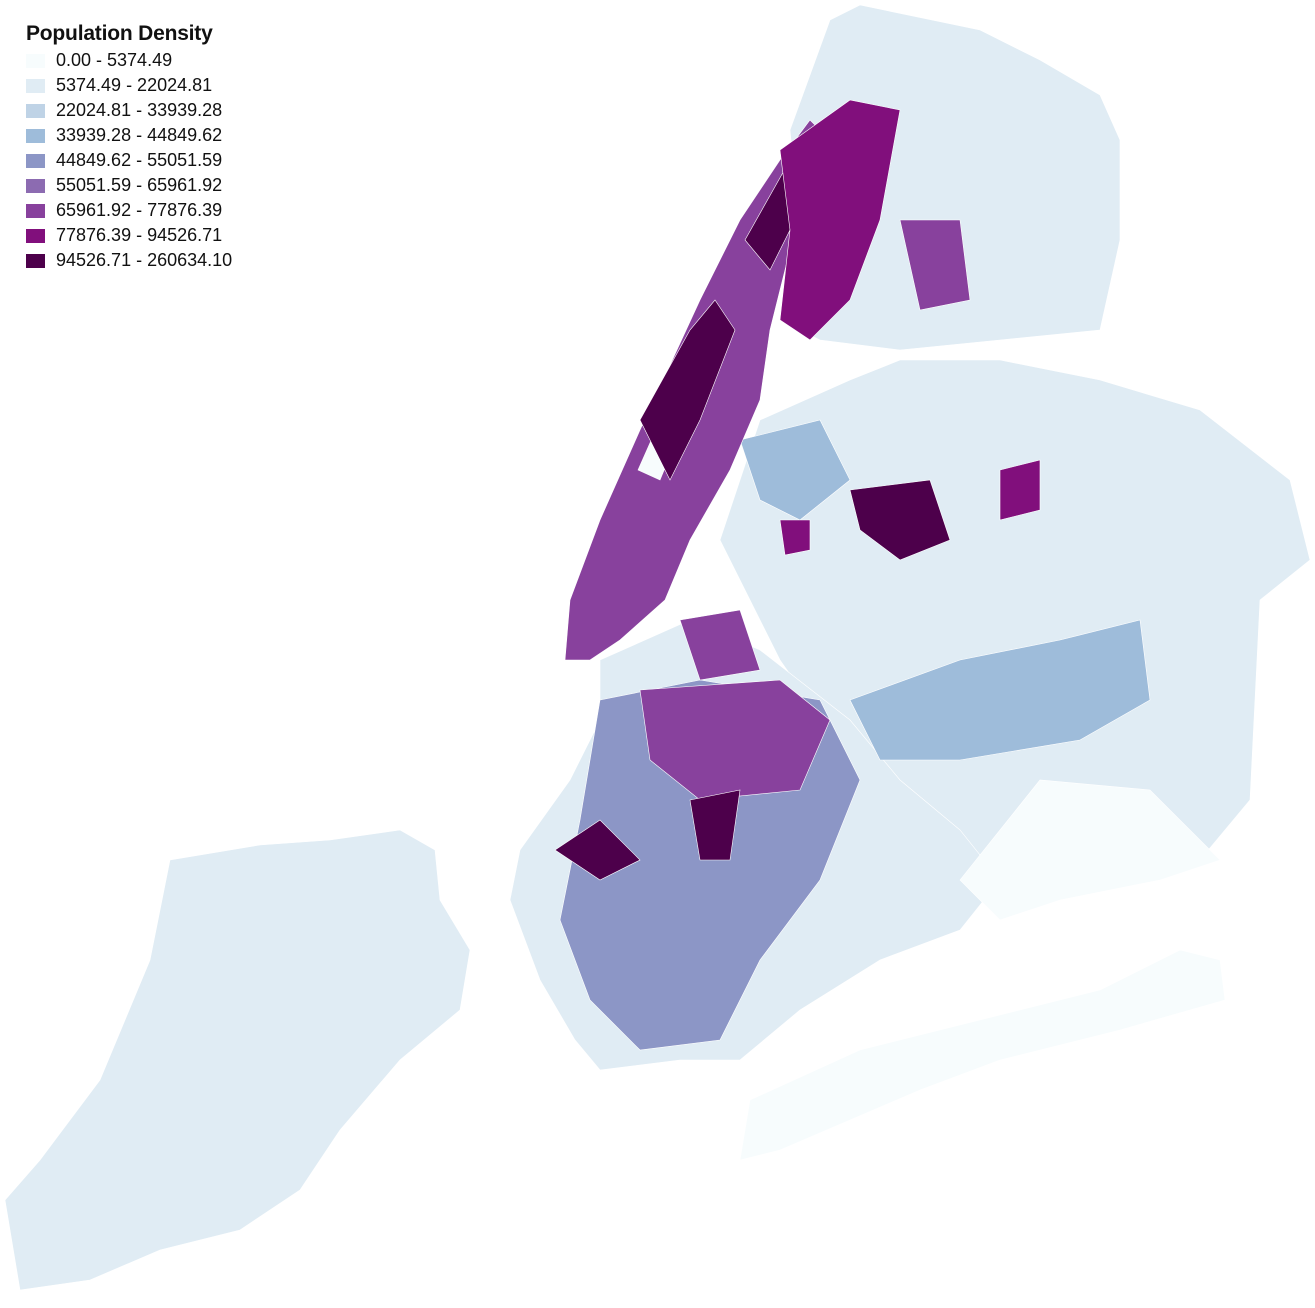 This screenshot has height=1308, width=1315. What do you see at coordinates (139, 235) in the screenshot?
I see `legend-label: 77876.39 - 94526.71` at bounding box center [139, 235].